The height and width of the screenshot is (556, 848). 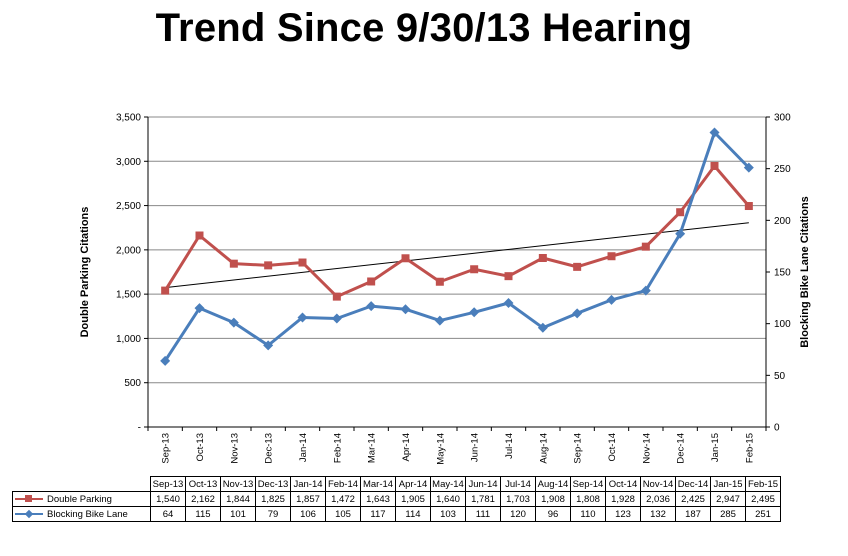 What do you see at coordinates (623, 514) in the screenshot?
I see `table-cell: 123` at bounding box center [623, 514].